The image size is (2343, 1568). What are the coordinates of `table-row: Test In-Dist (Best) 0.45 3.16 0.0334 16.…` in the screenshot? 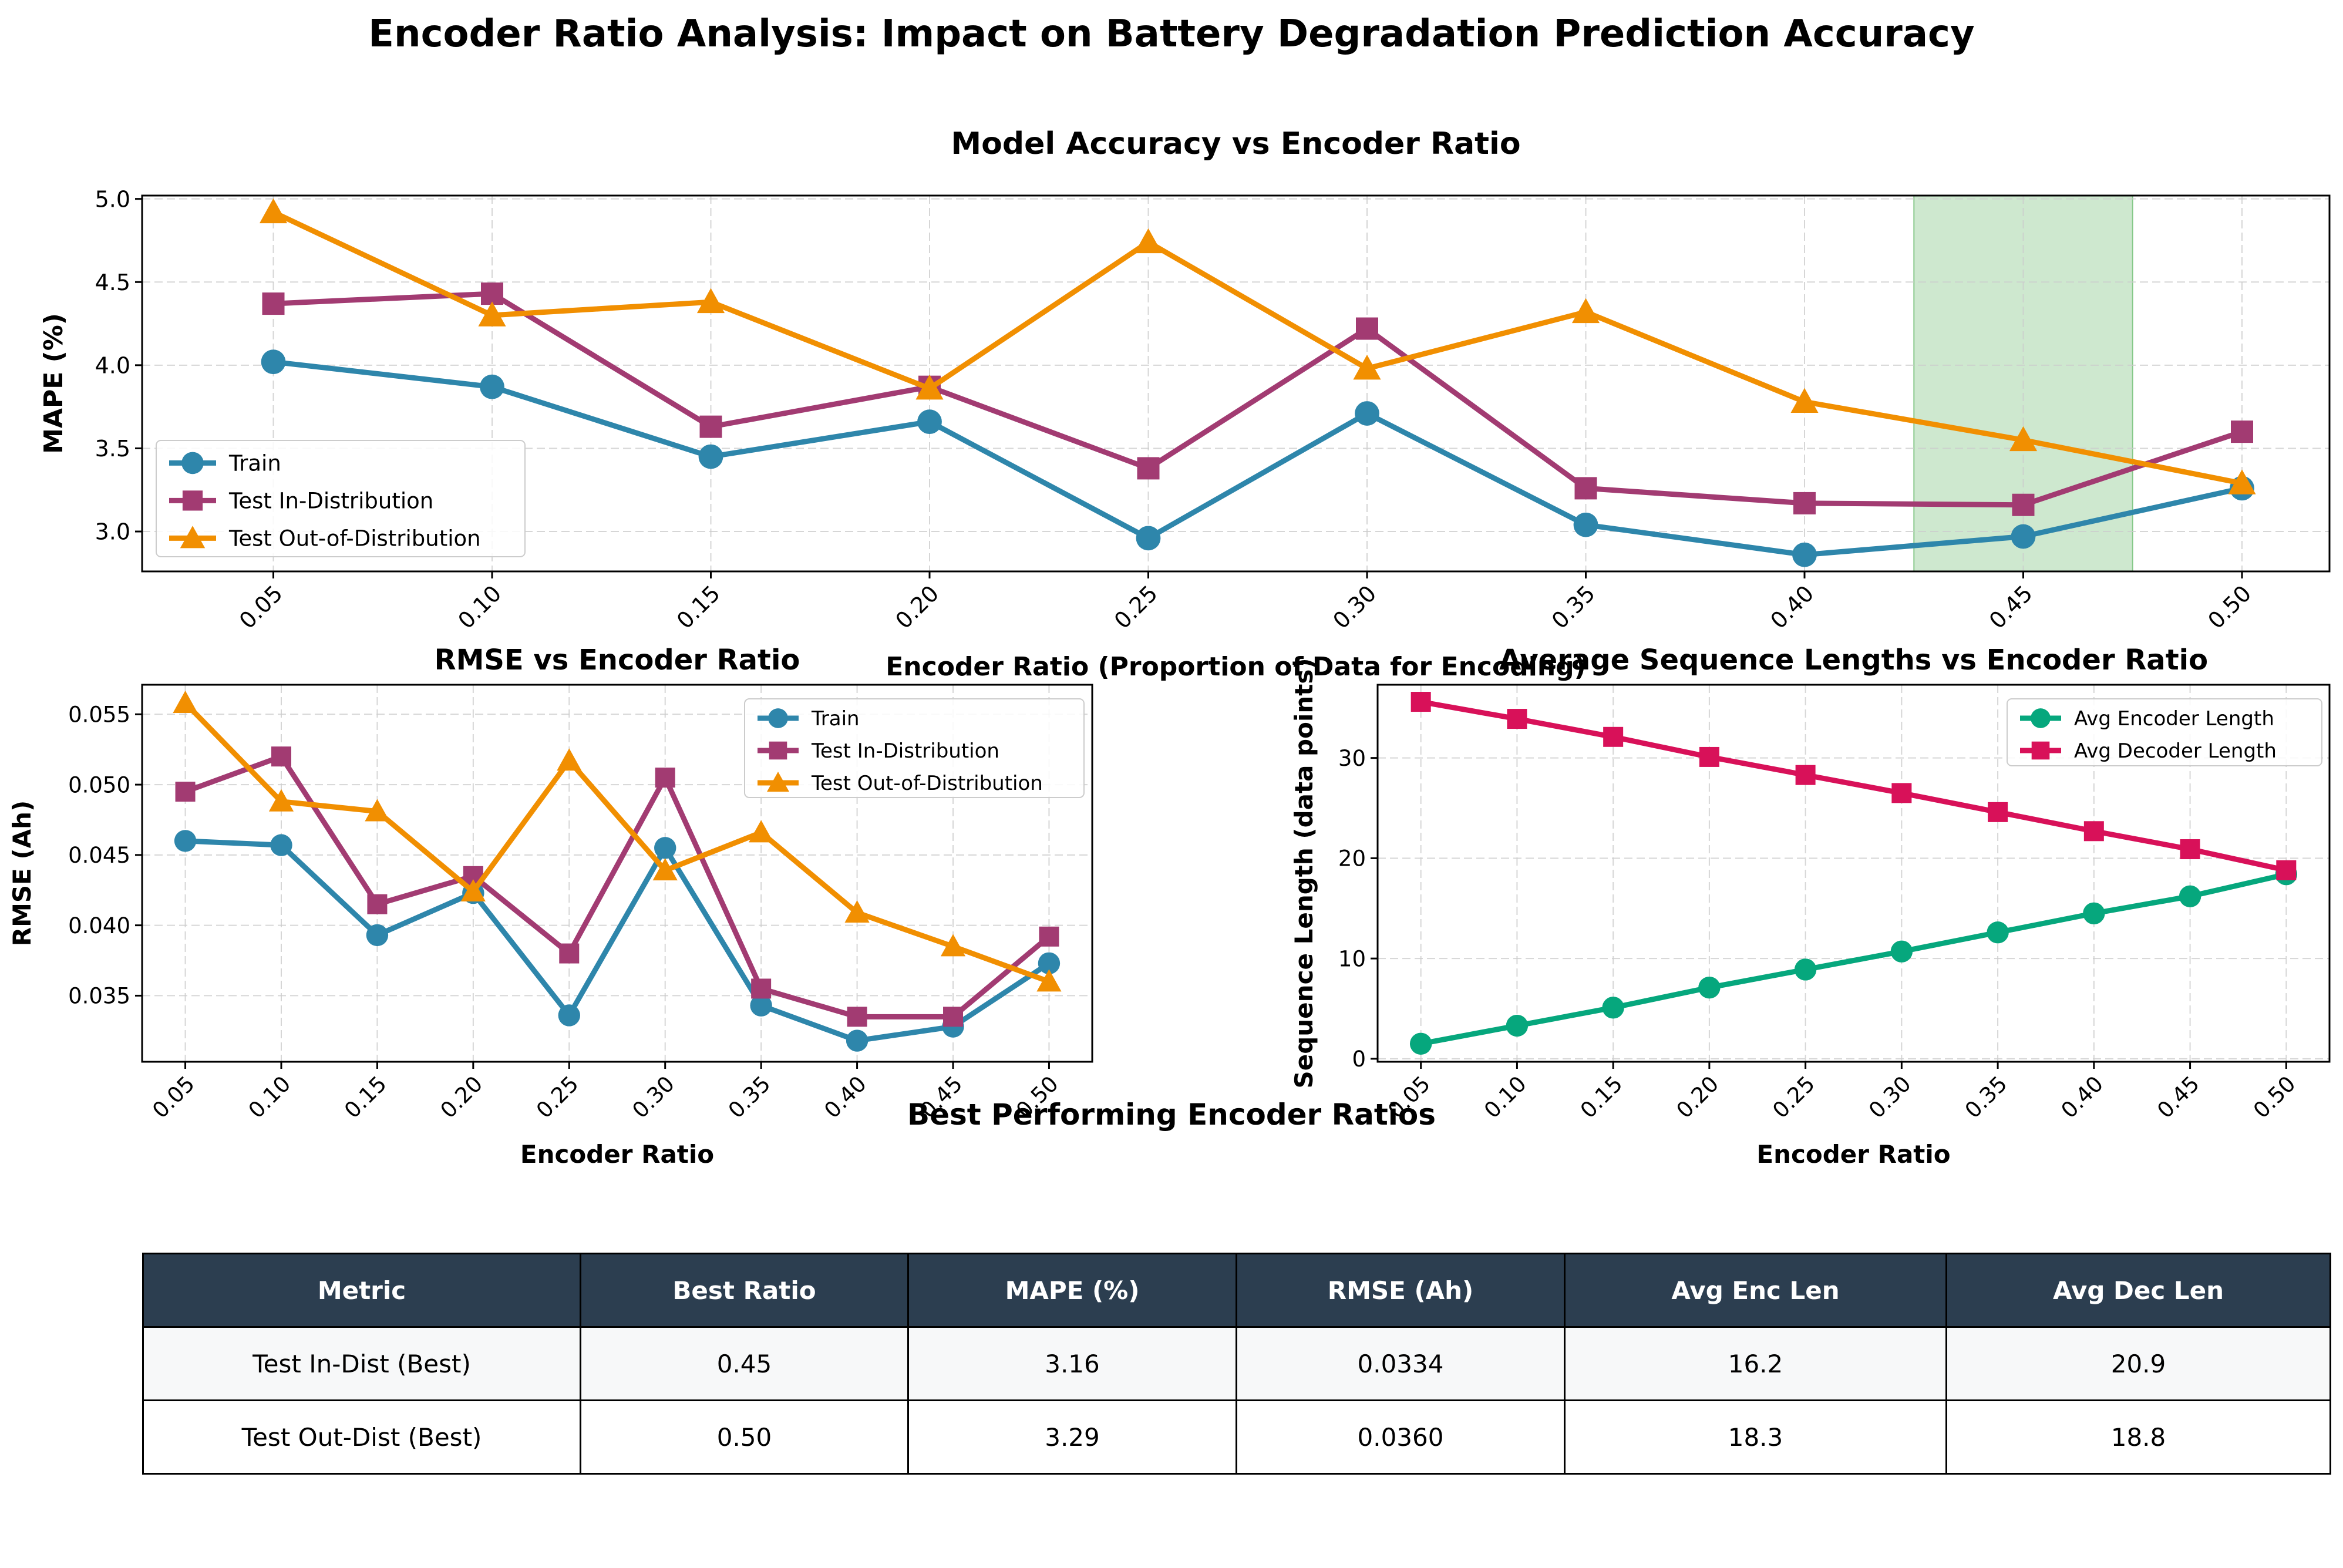 It's located at (1237, 1363).